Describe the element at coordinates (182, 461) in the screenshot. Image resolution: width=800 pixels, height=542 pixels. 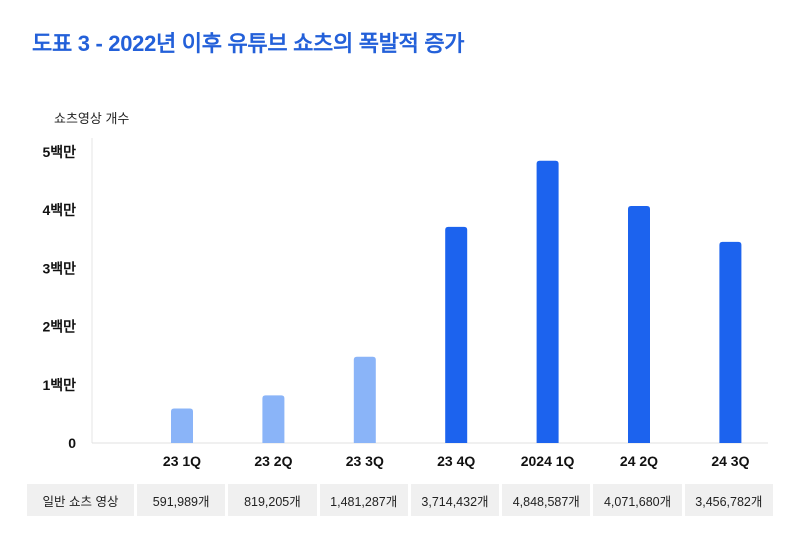
I see `x-tick-label: 23 1Q` at that location.